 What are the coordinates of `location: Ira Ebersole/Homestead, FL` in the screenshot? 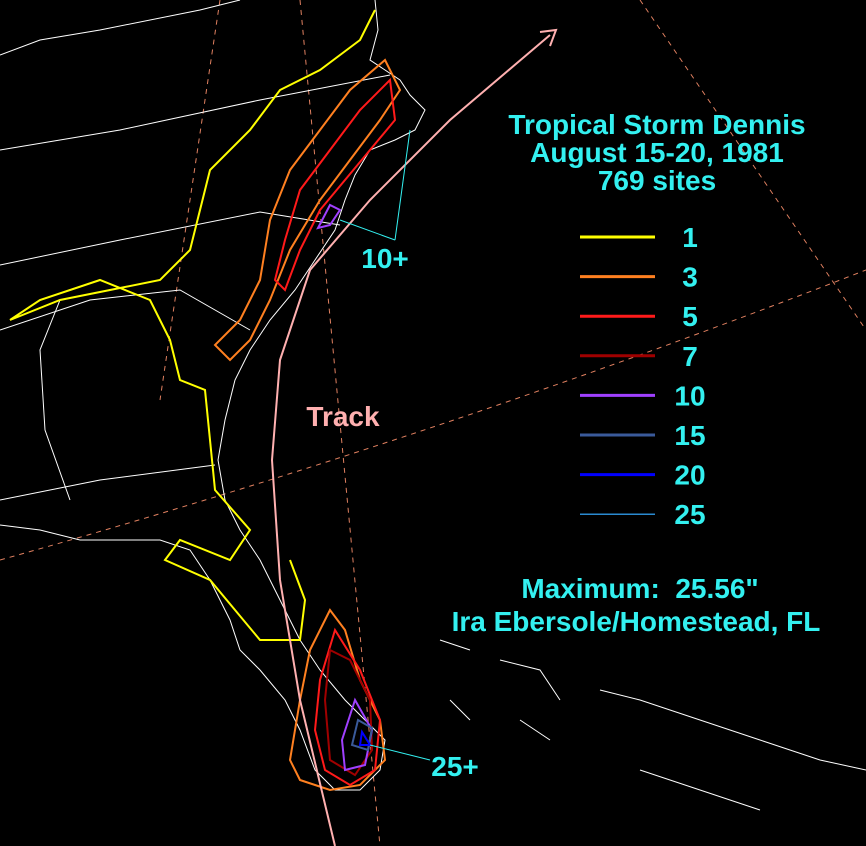 It's located at (636, 621).